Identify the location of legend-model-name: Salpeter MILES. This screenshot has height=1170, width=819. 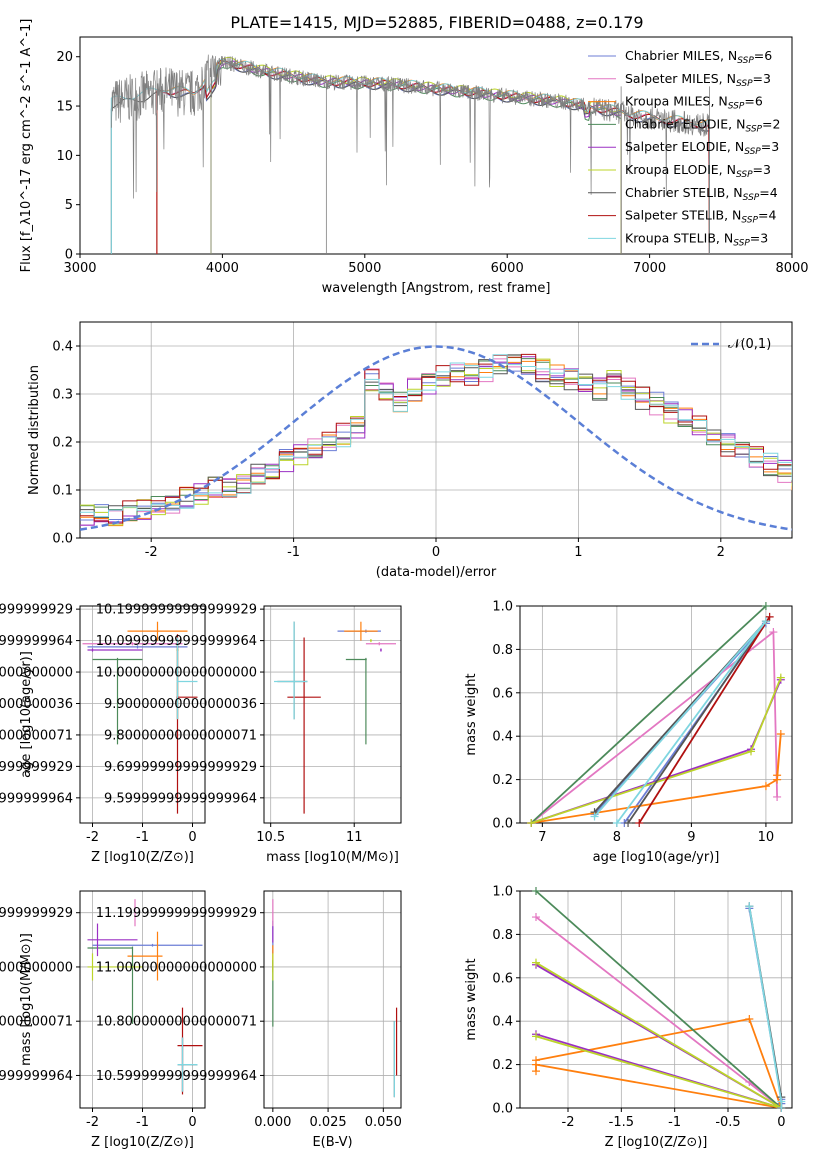
(672, 78).